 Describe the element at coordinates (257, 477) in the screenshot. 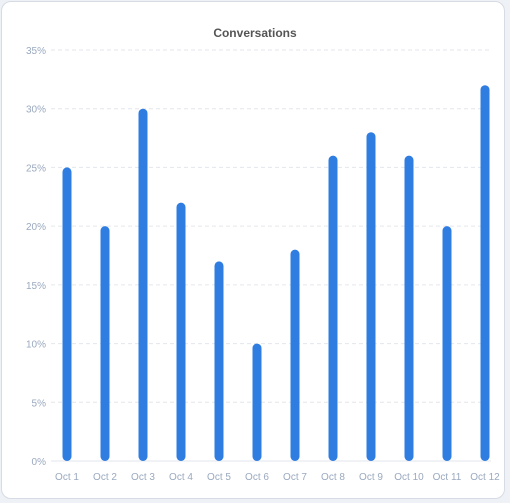

I see `x-tick-label: Oct 6` at that location.